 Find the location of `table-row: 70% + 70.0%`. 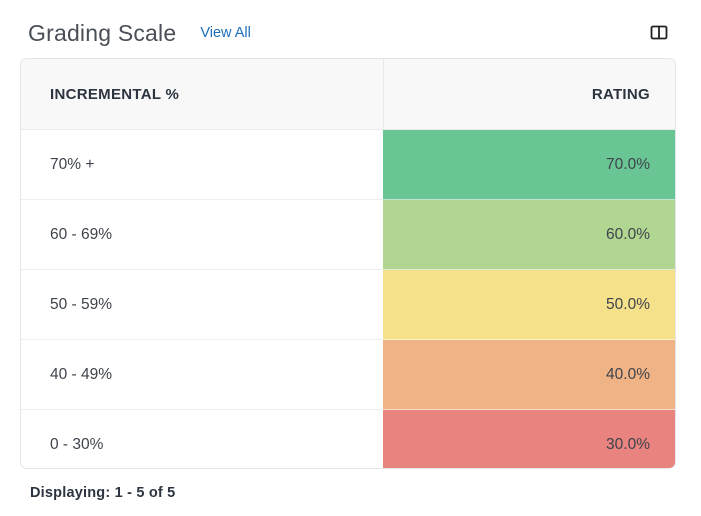

table-row: 70% + 70.0% is located at coordinates (348, 164).